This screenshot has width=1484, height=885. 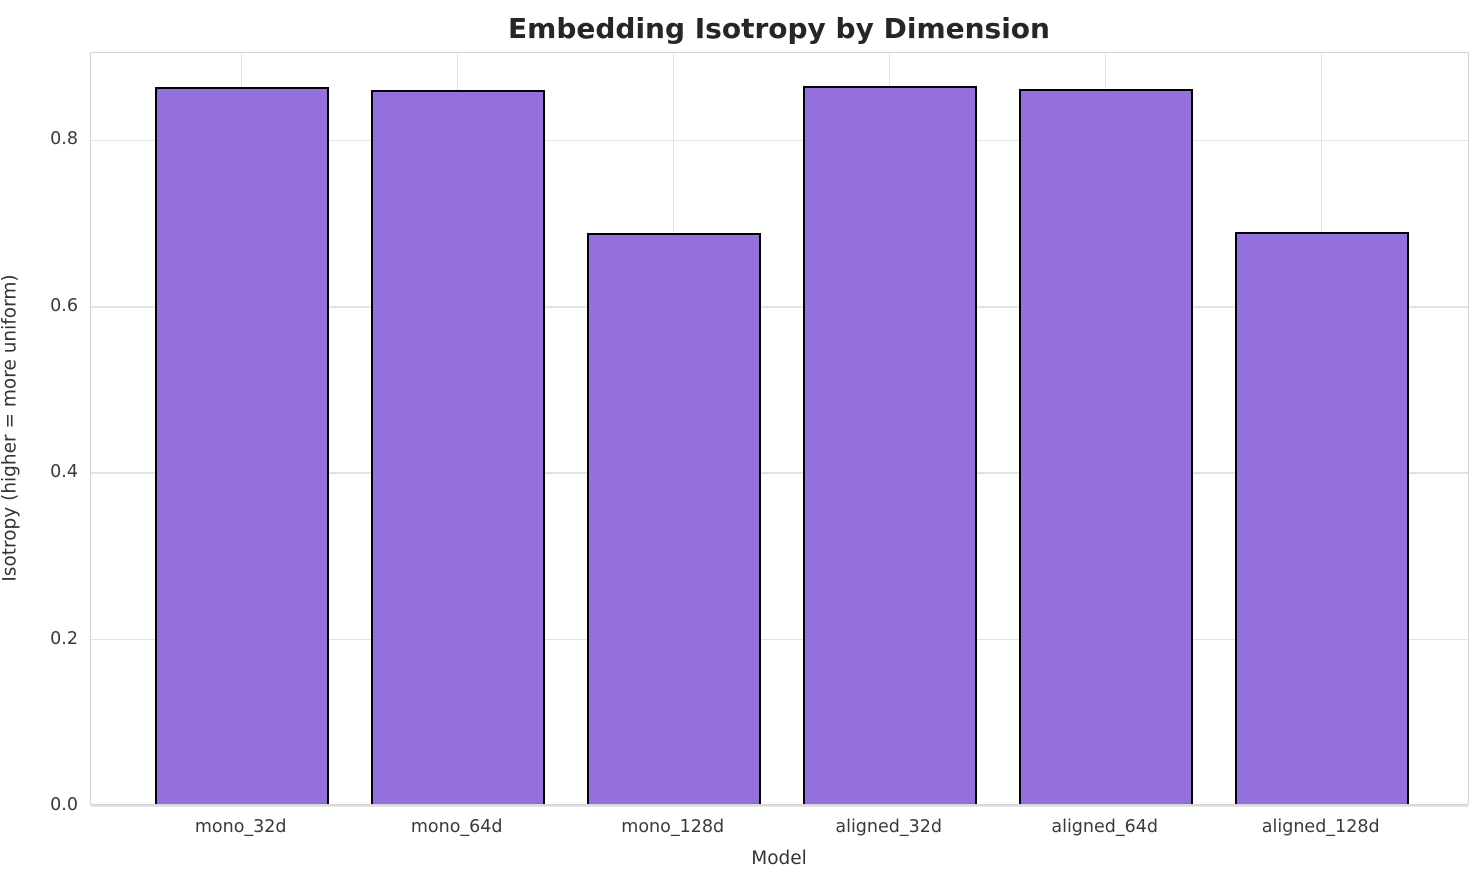 I want to click on x-tick-label-aligned_32d: aligned_32d, so click(x=889, y=827).